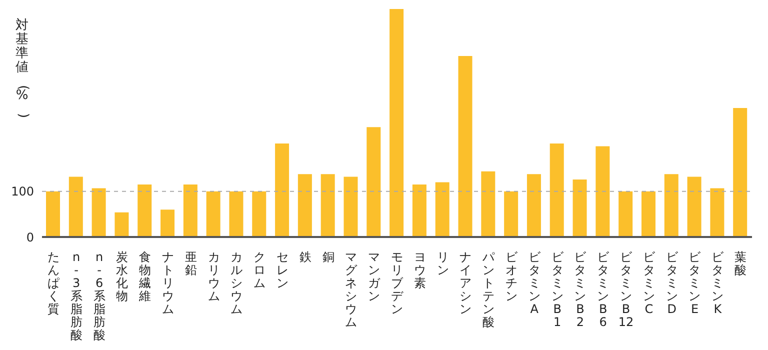 The height and width of the screenshot is (350, 768). What do you see at coordinates (535, 283) in the screenshot?
I see `x-tick-label: ビタミンA` at bounding box center [535, 283].